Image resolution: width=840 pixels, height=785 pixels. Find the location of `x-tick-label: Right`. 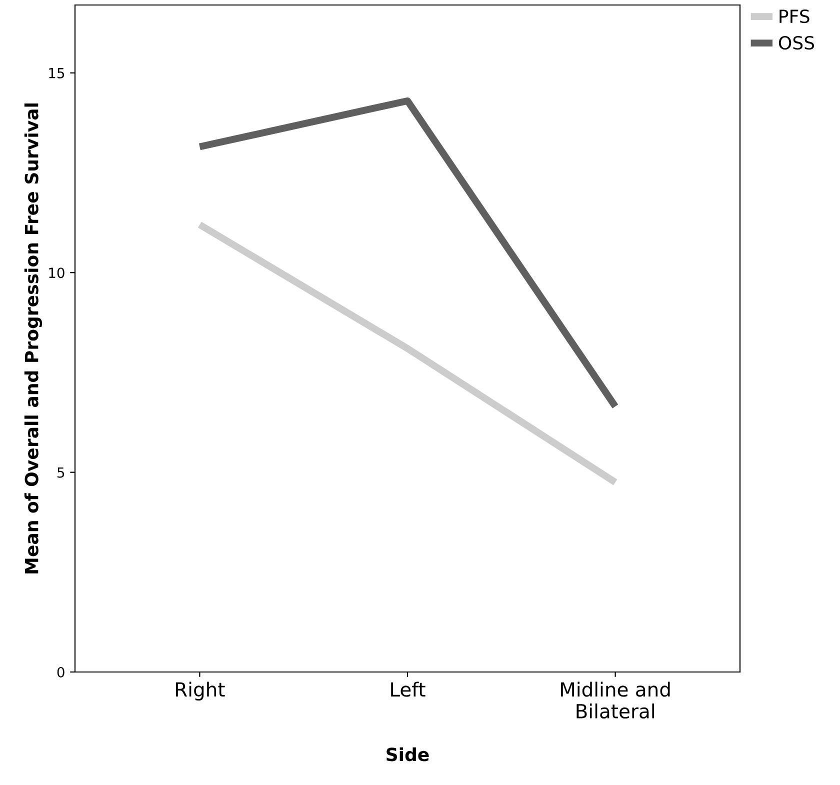

x-tick-label: Right is located at coordinates (200, 691).